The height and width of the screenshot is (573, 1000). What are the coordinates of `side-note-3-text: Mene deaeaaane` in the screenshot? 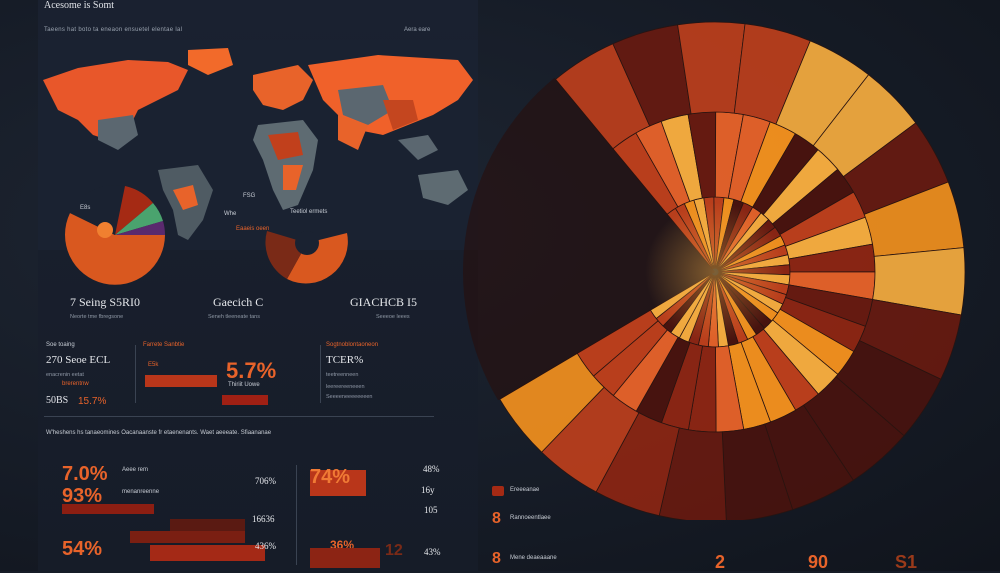 It's located at (533, 558).